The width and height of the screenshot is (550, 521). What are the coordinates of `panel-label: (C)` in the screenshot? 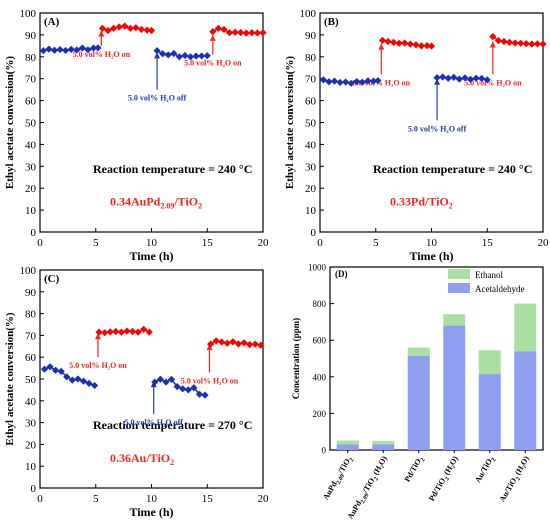 It's located at (52, 279).